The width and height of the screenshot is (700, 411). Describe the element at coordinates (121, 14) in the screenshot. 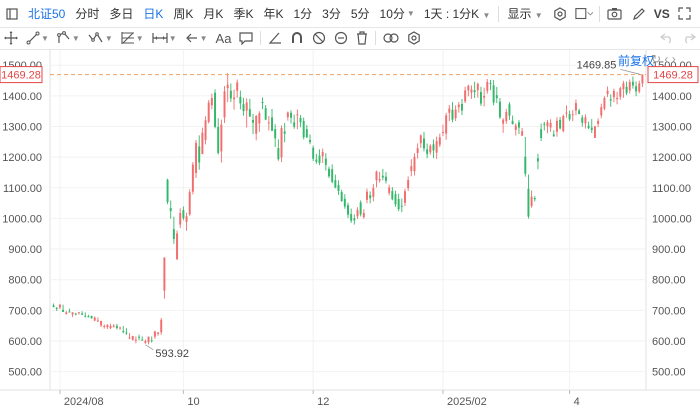

I see `period-tab: 多日` at that location.